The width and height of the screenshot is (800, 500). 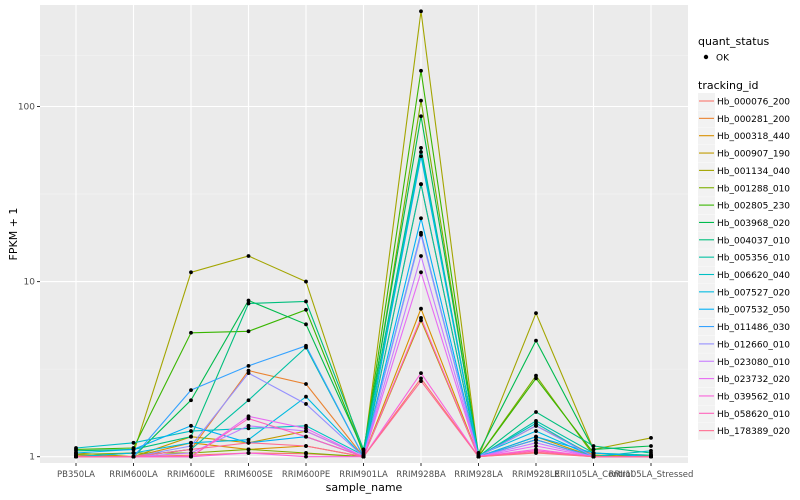 What do you see at coordinates (753, 363) in the screenshot?
I see `legend-label: Hb_023080_010` at bounding box center [753, 363].